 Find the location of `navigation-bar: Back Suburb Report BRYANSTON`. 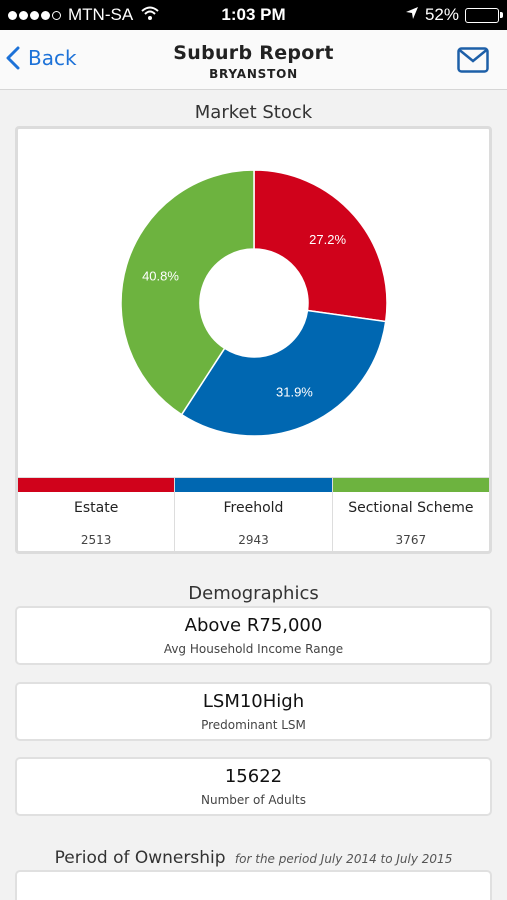

navigation-bar: Back Suburb Report BRYANSTON is located at coordinates (253, 60).